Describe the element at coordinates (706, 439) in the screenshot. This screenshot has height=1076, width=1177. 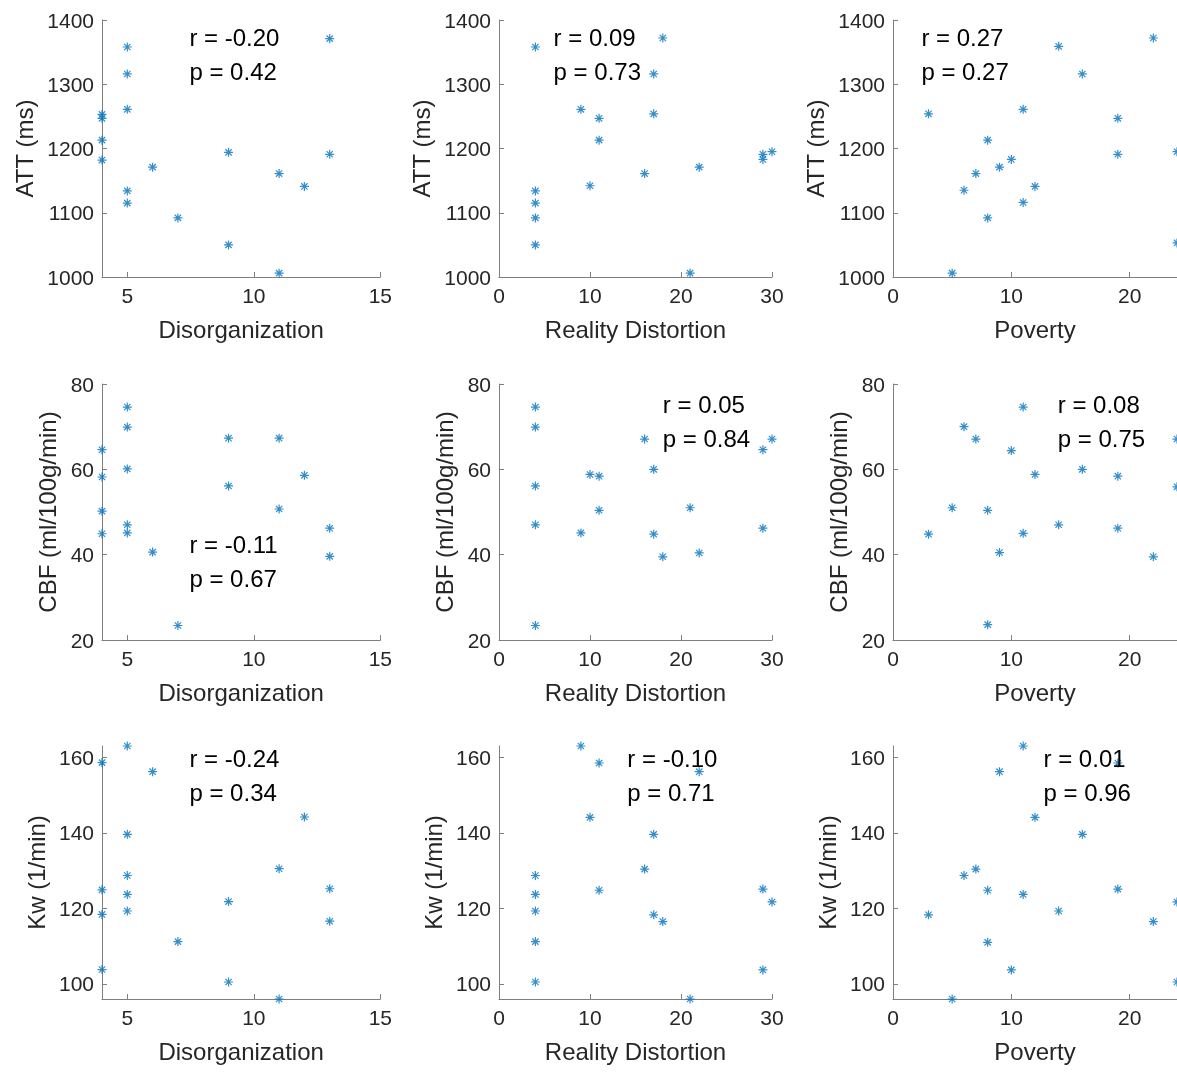
I see `annotation: p = 0.84` at that location.